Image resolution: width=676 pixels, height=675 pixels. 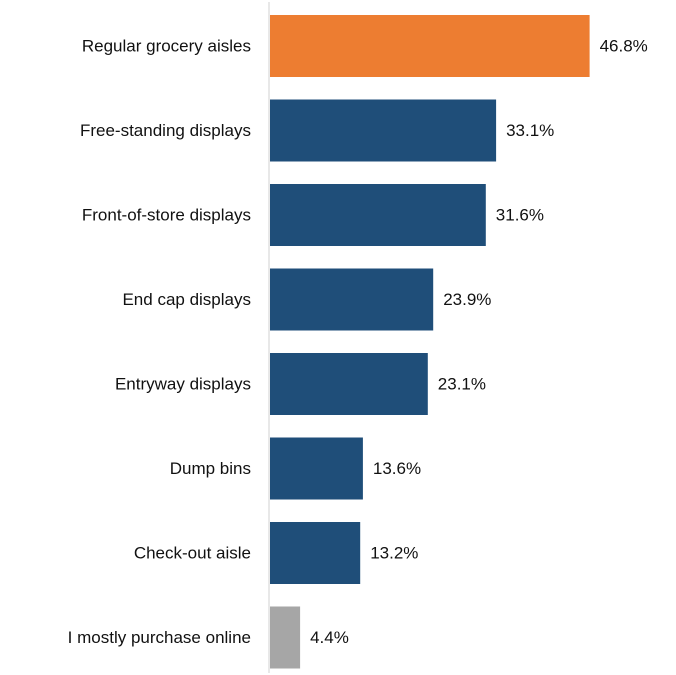 I want to click on value-label-dump-bins: 13.6%, so click(x=397, y=468).